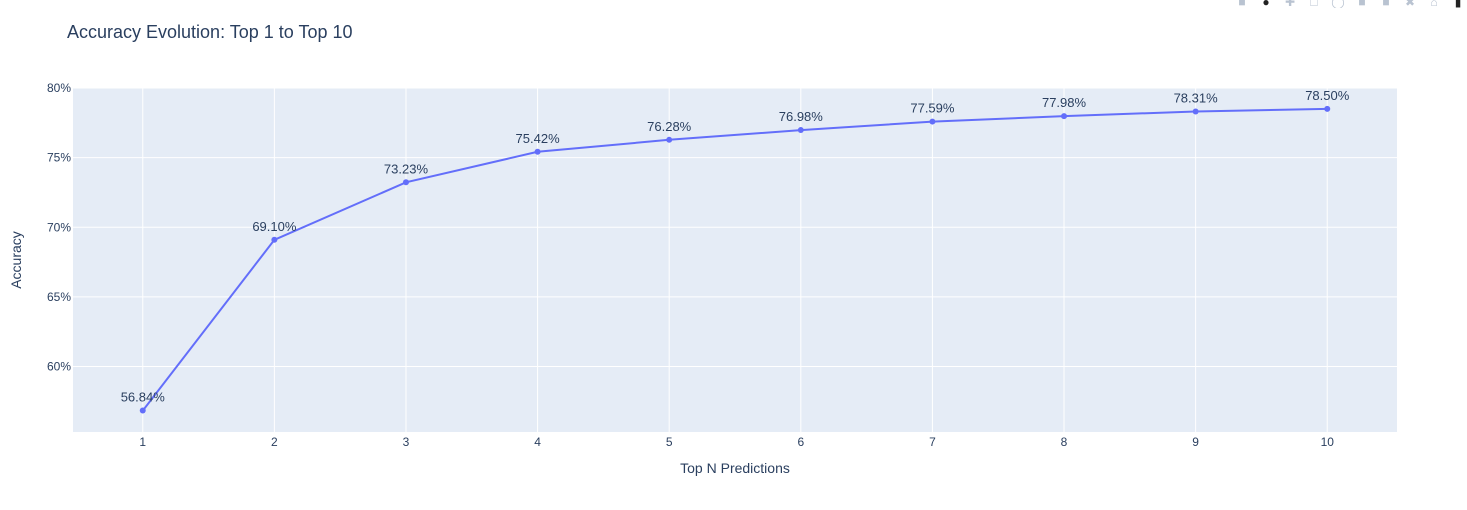  I want to click on y-tick-label: 75%, so click(59, 158).